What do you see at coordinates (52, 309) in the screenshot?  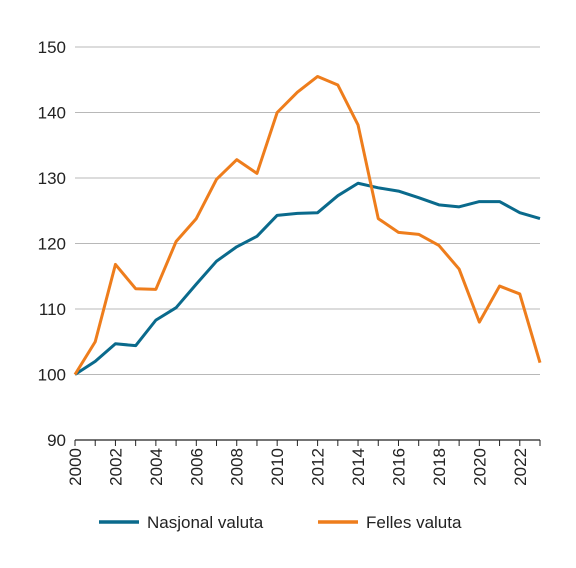 I see `y-tick-label: 110` at bounding box center [52, 309].